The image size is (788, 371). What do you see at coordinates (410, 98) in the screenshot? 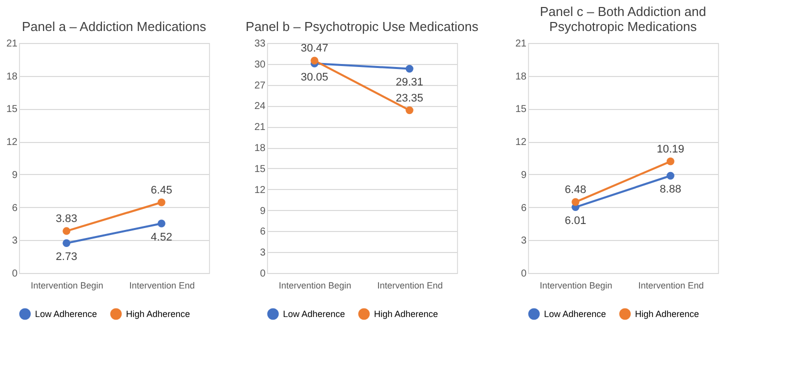
I see `data-label: 23.35` at bounding box center [410, 98].